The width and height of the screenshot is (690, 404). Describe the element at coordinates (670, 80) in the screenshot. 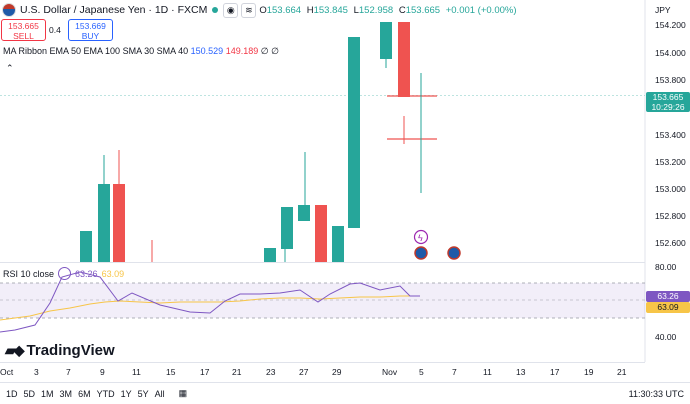

I see `price-tick: 153.800` at that location.